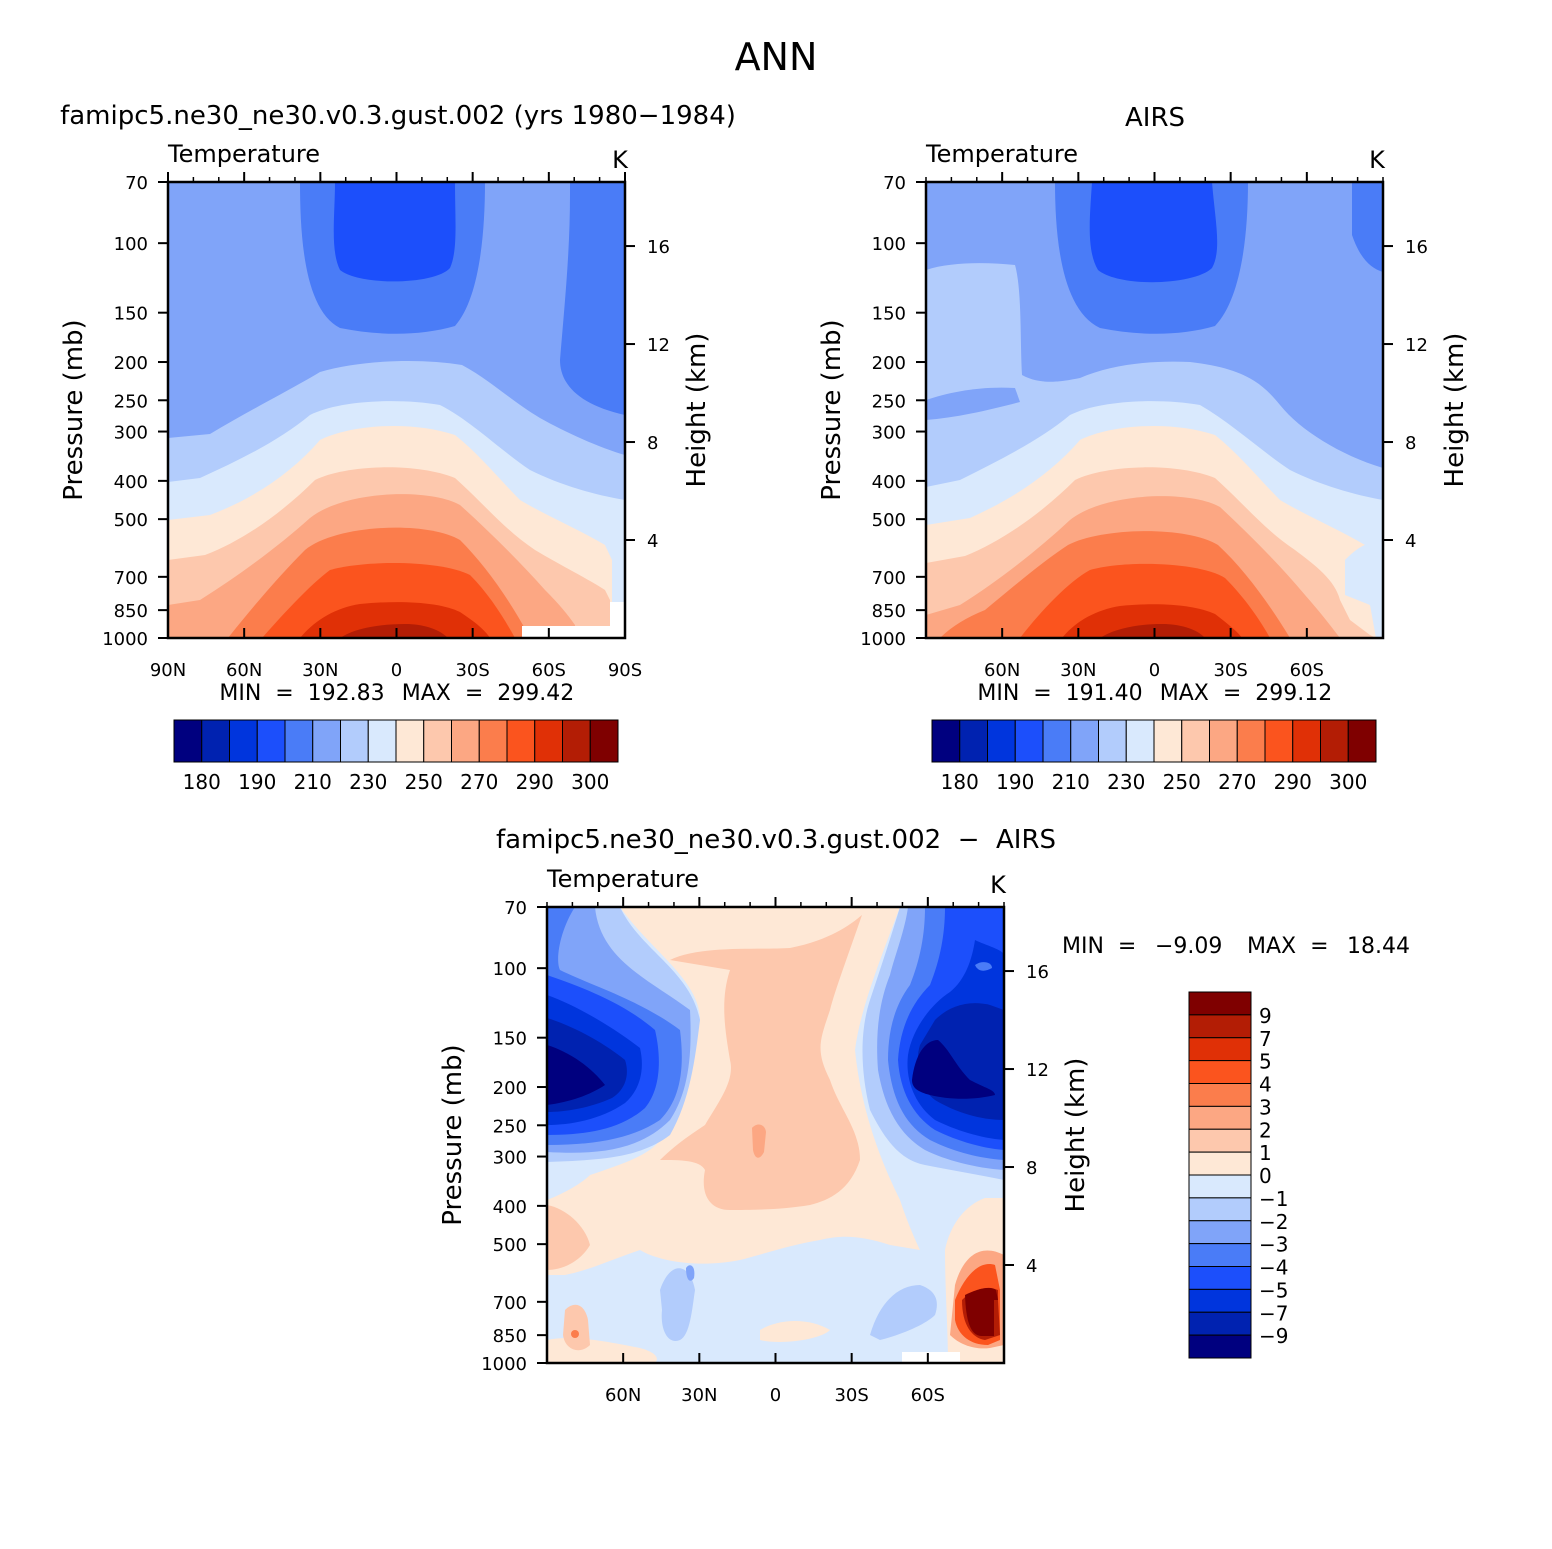  I want to click on panel-diff-min-label: MIN =, so click(1099, 946).